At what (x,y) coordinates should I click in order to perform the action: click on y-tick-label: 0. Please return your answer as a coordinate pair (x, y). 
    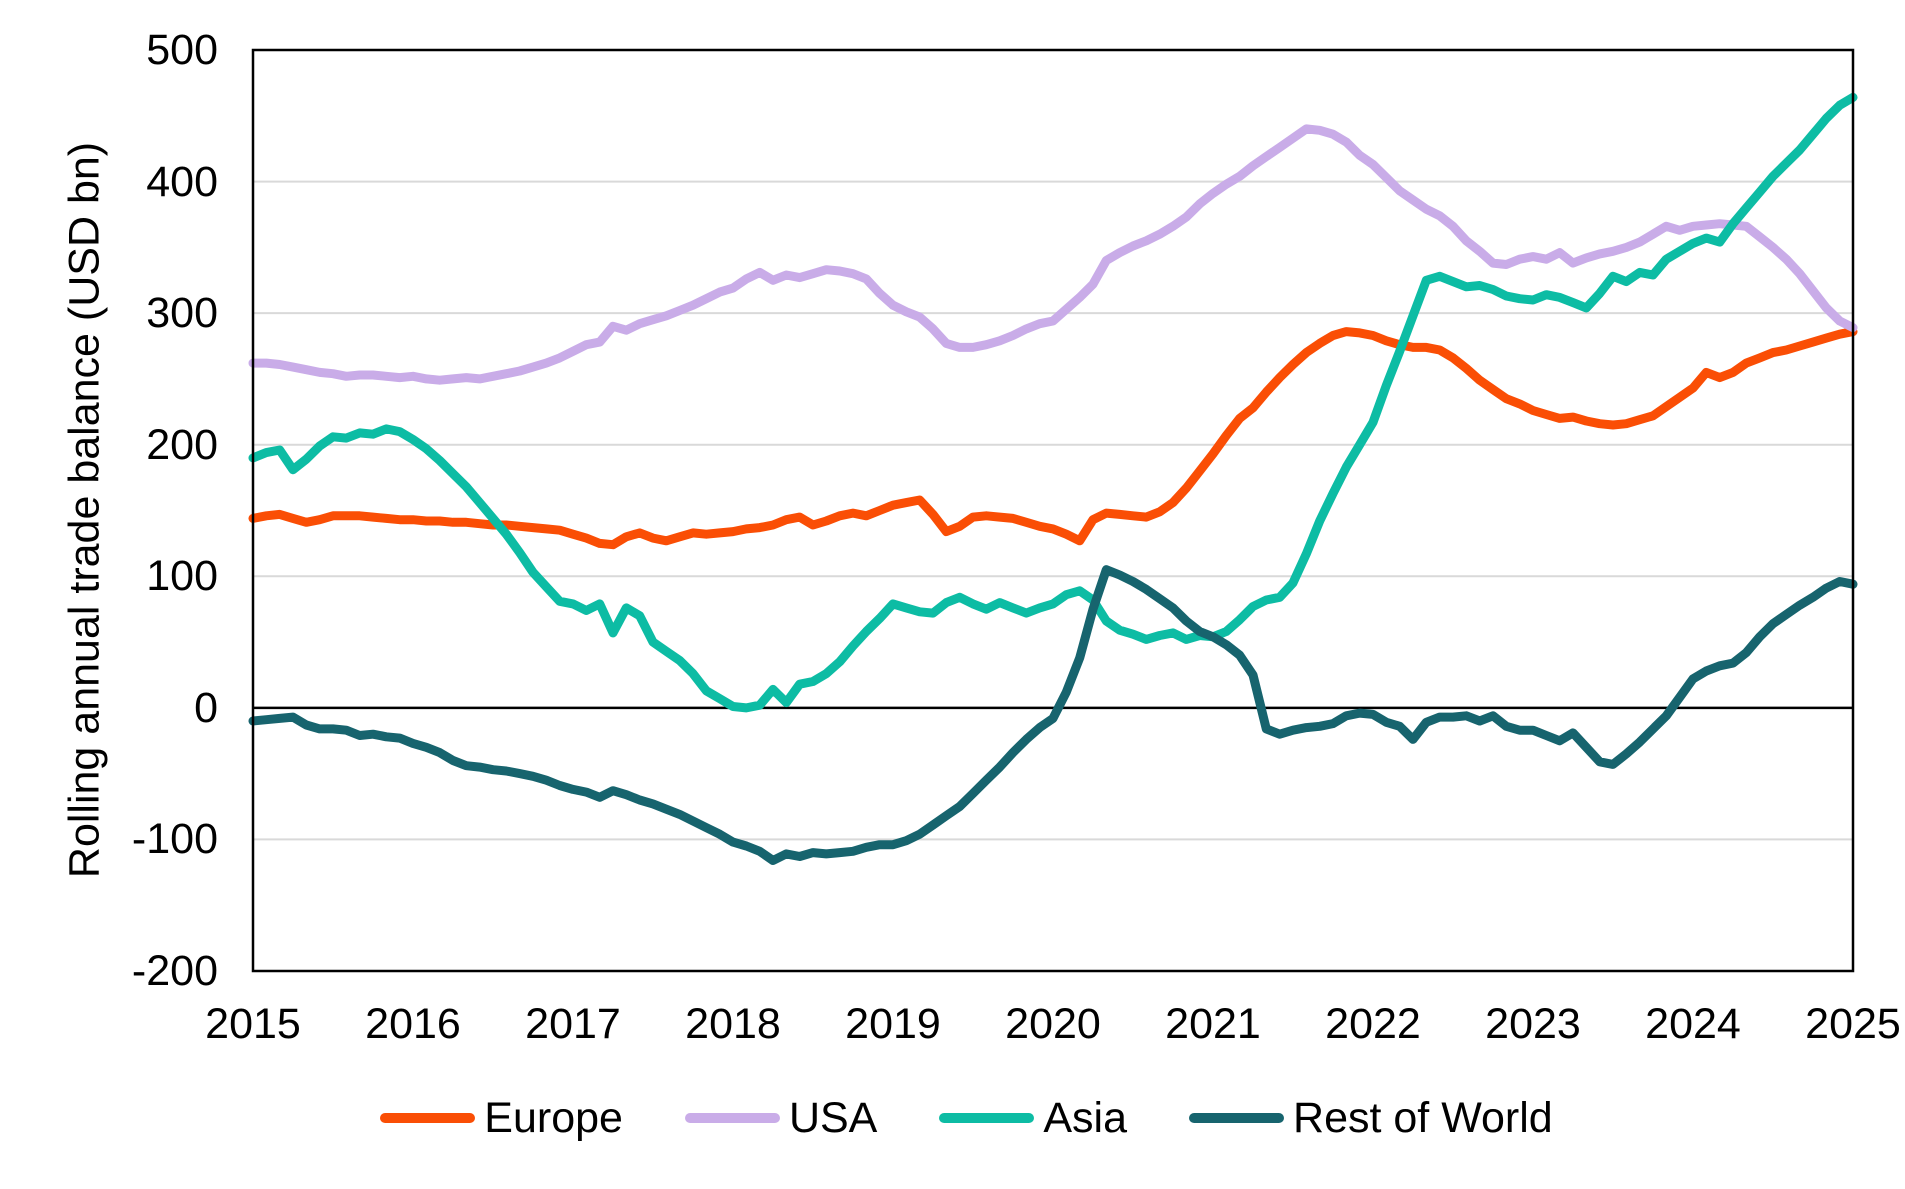
    Looking at the image, I should click on (206, 707).